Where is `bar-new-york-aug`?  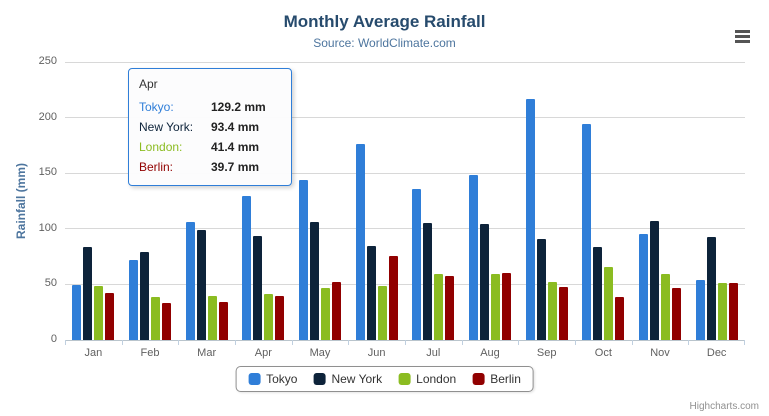 bar-new-york-aug is located at coordinates (484, 282).